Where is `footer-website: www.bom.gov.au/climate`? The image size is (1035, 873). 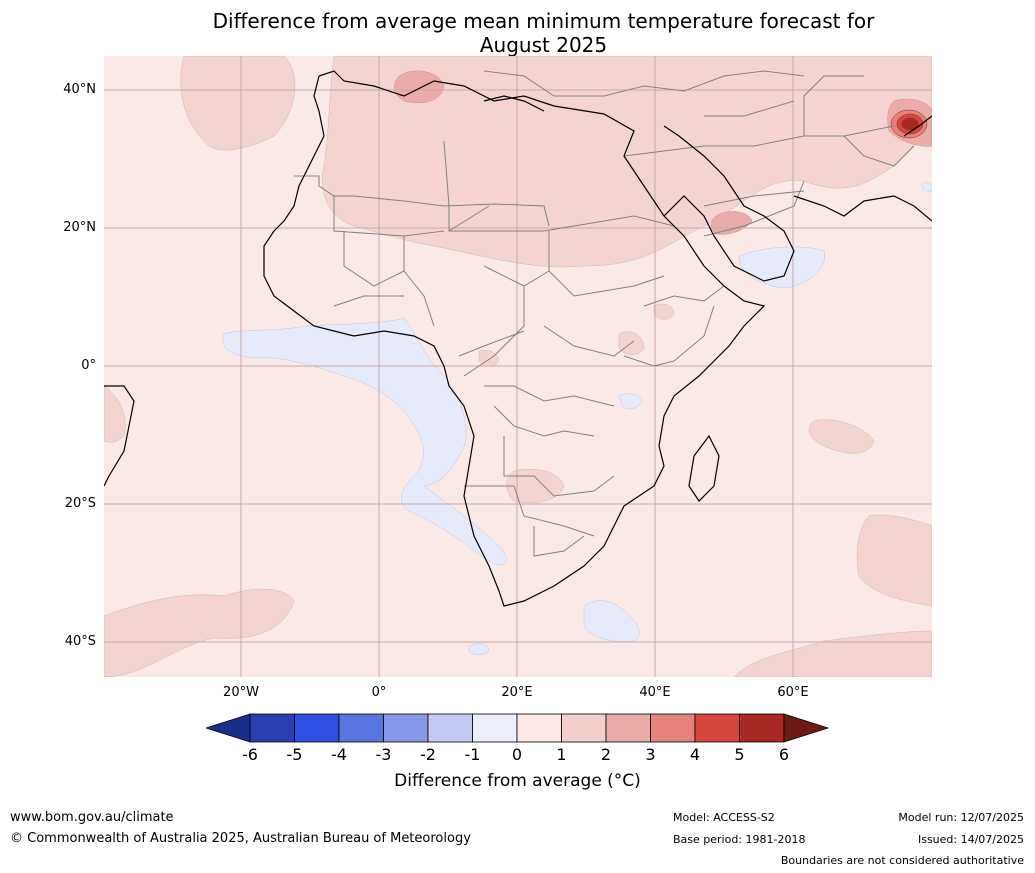 footer-website: www.bom.gov.au/climate is located at coordinates (92, 817).